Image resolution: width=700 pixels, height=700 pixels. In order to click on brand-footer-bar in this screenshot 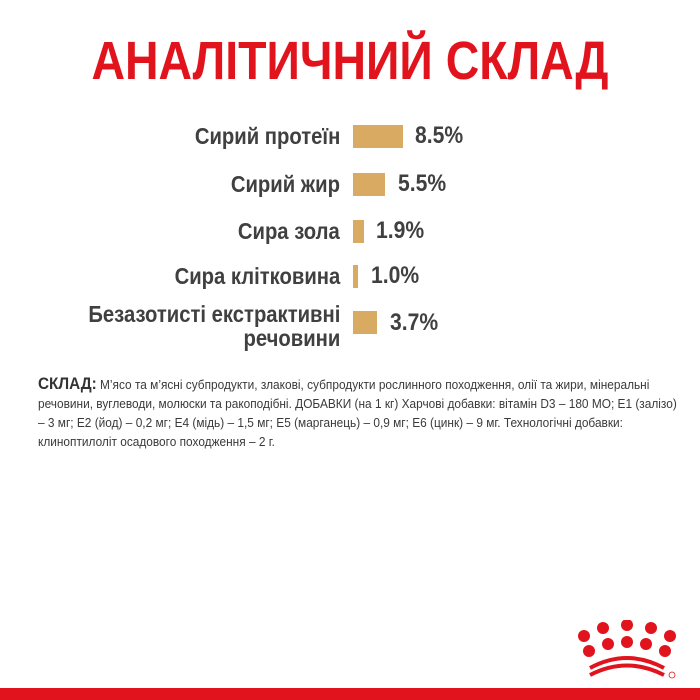, I will do `click(350, 694)`.